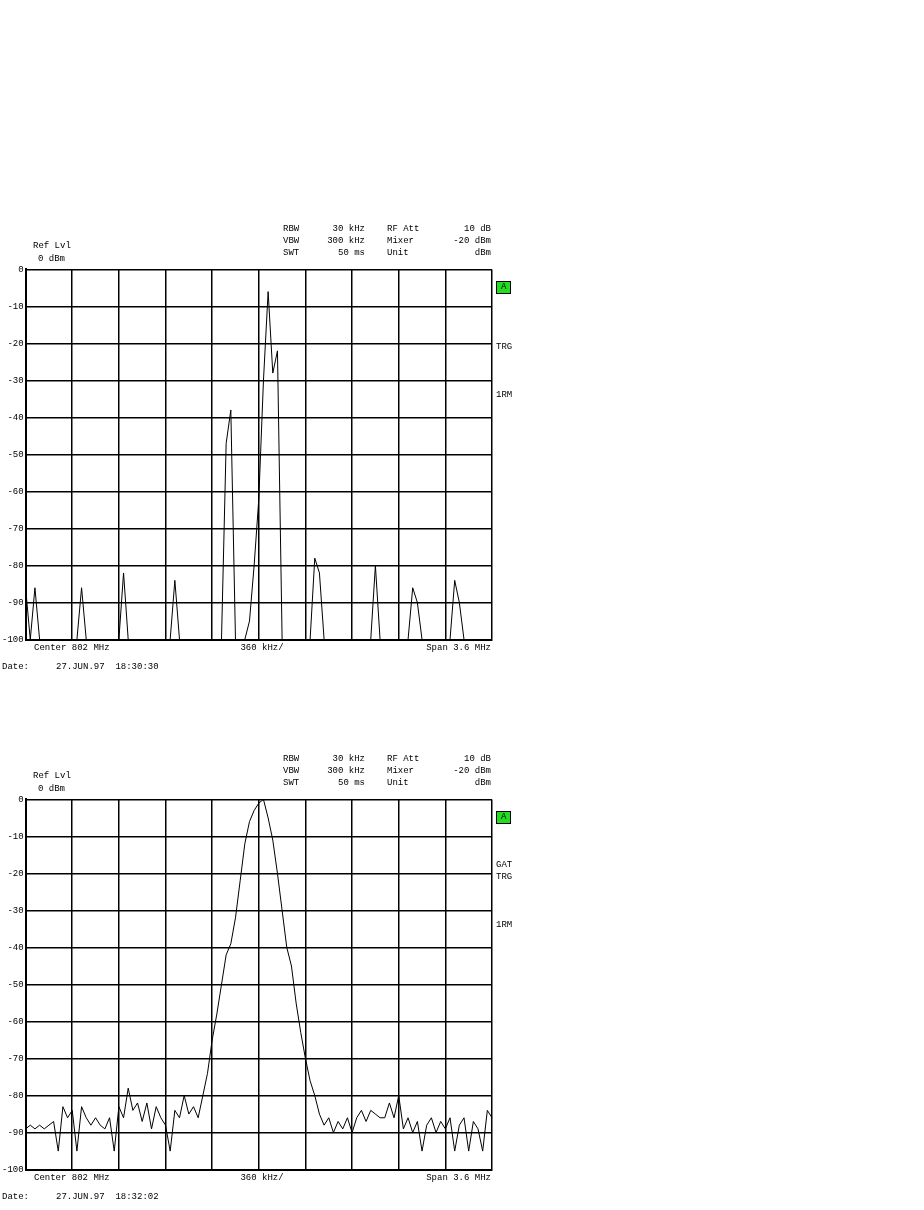 The width and height of the screenshot is (924, 1210). What do you see at coordinates (504, 865) in the screenshot?
I see `text: GAT` at bounding box center [504, 865].